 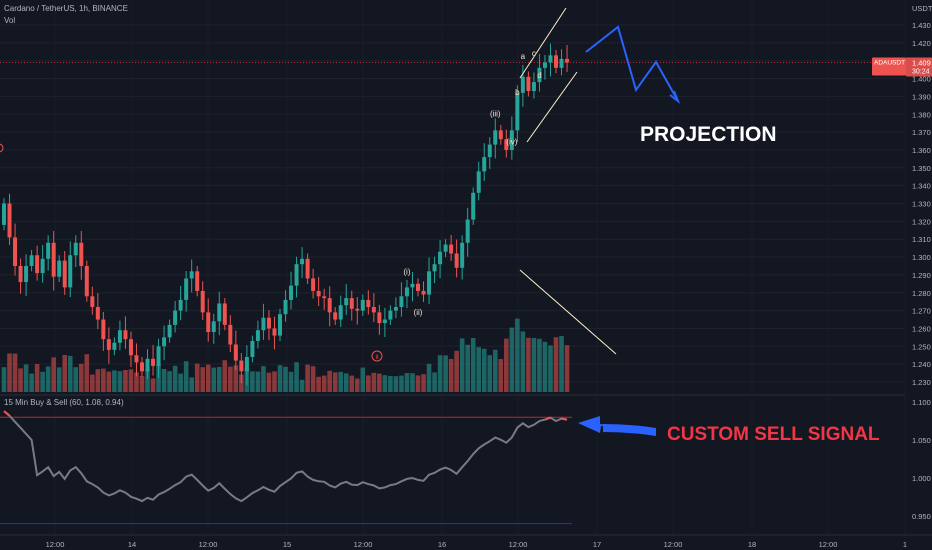 What do you see at coordinates (921, 364) in the screenshot?
I see `price-tick-label: 1.240` at bounding box center [921, 364].